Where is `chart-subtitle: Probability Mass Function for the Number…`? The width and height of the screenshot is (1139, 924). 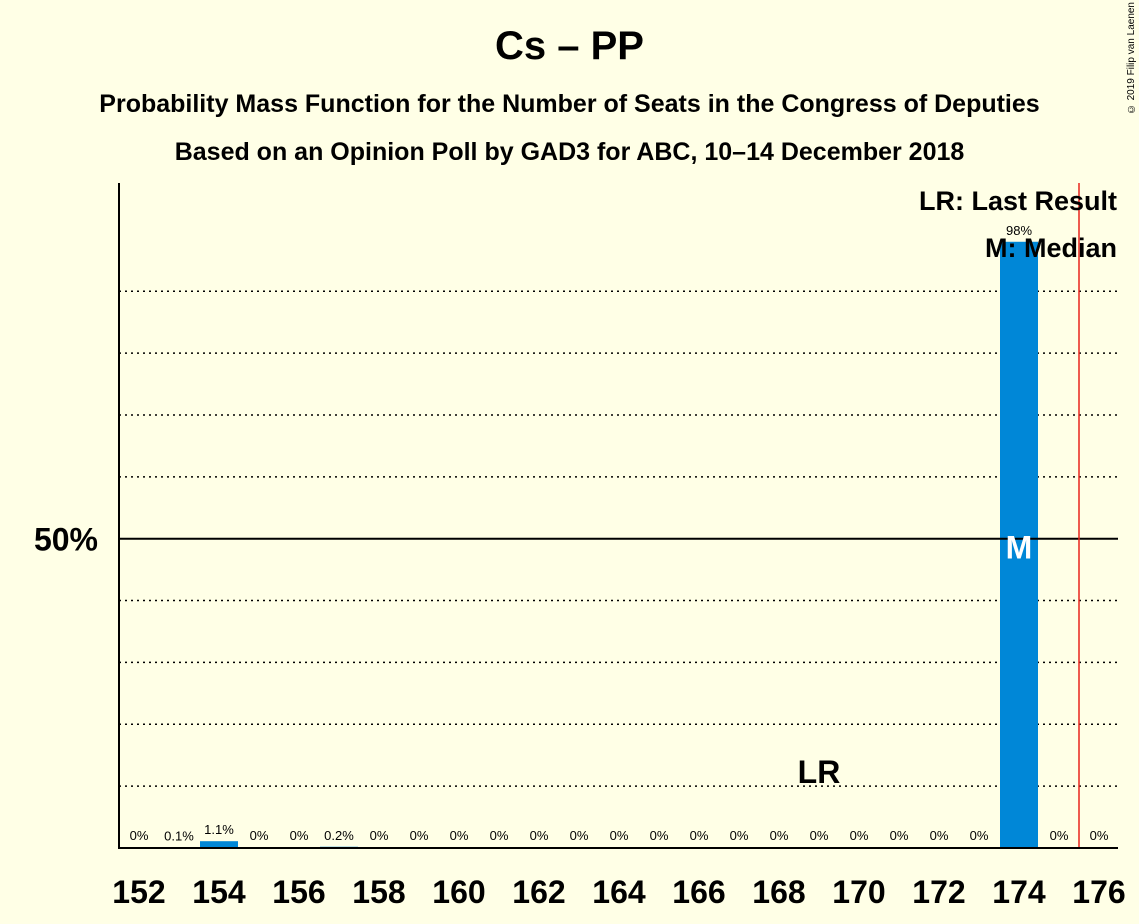
chart-subtitle: Probability Mass Function for the Number… is located at coordinates (569, 104).